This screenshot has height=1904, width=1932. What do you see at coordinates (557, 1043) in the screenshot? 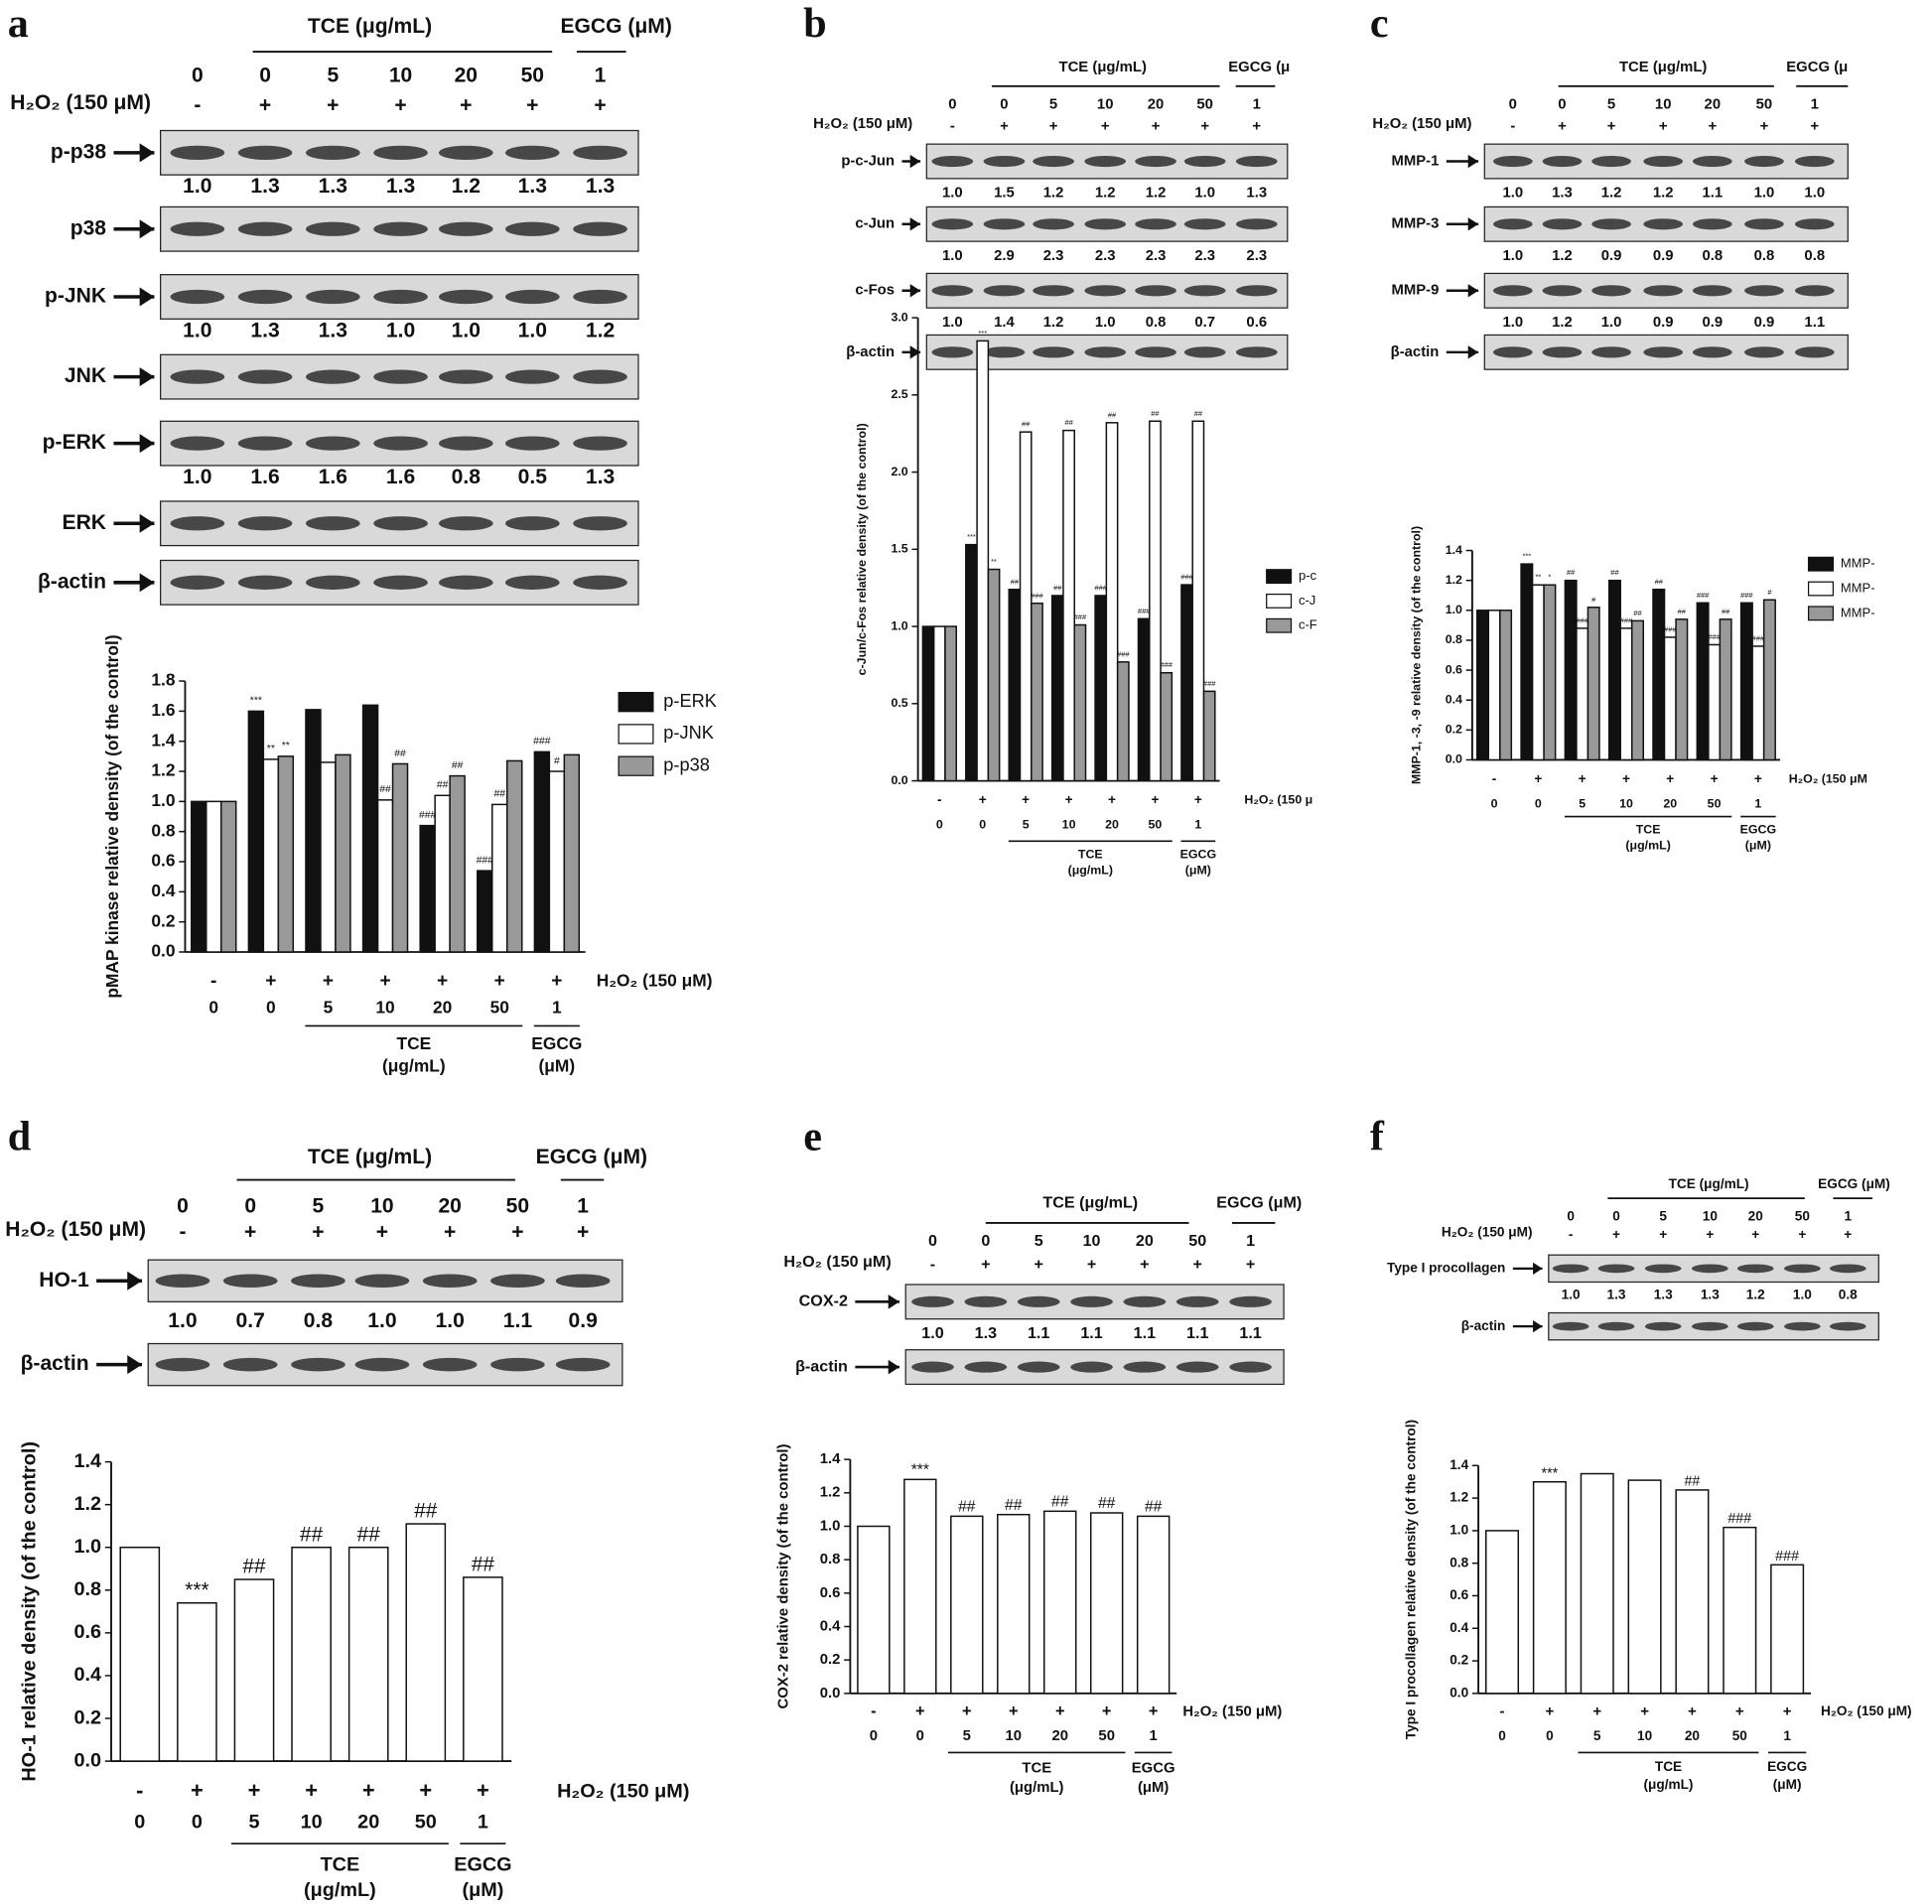
I see `group-label: EGCG` at bounding box center [557, 1043].